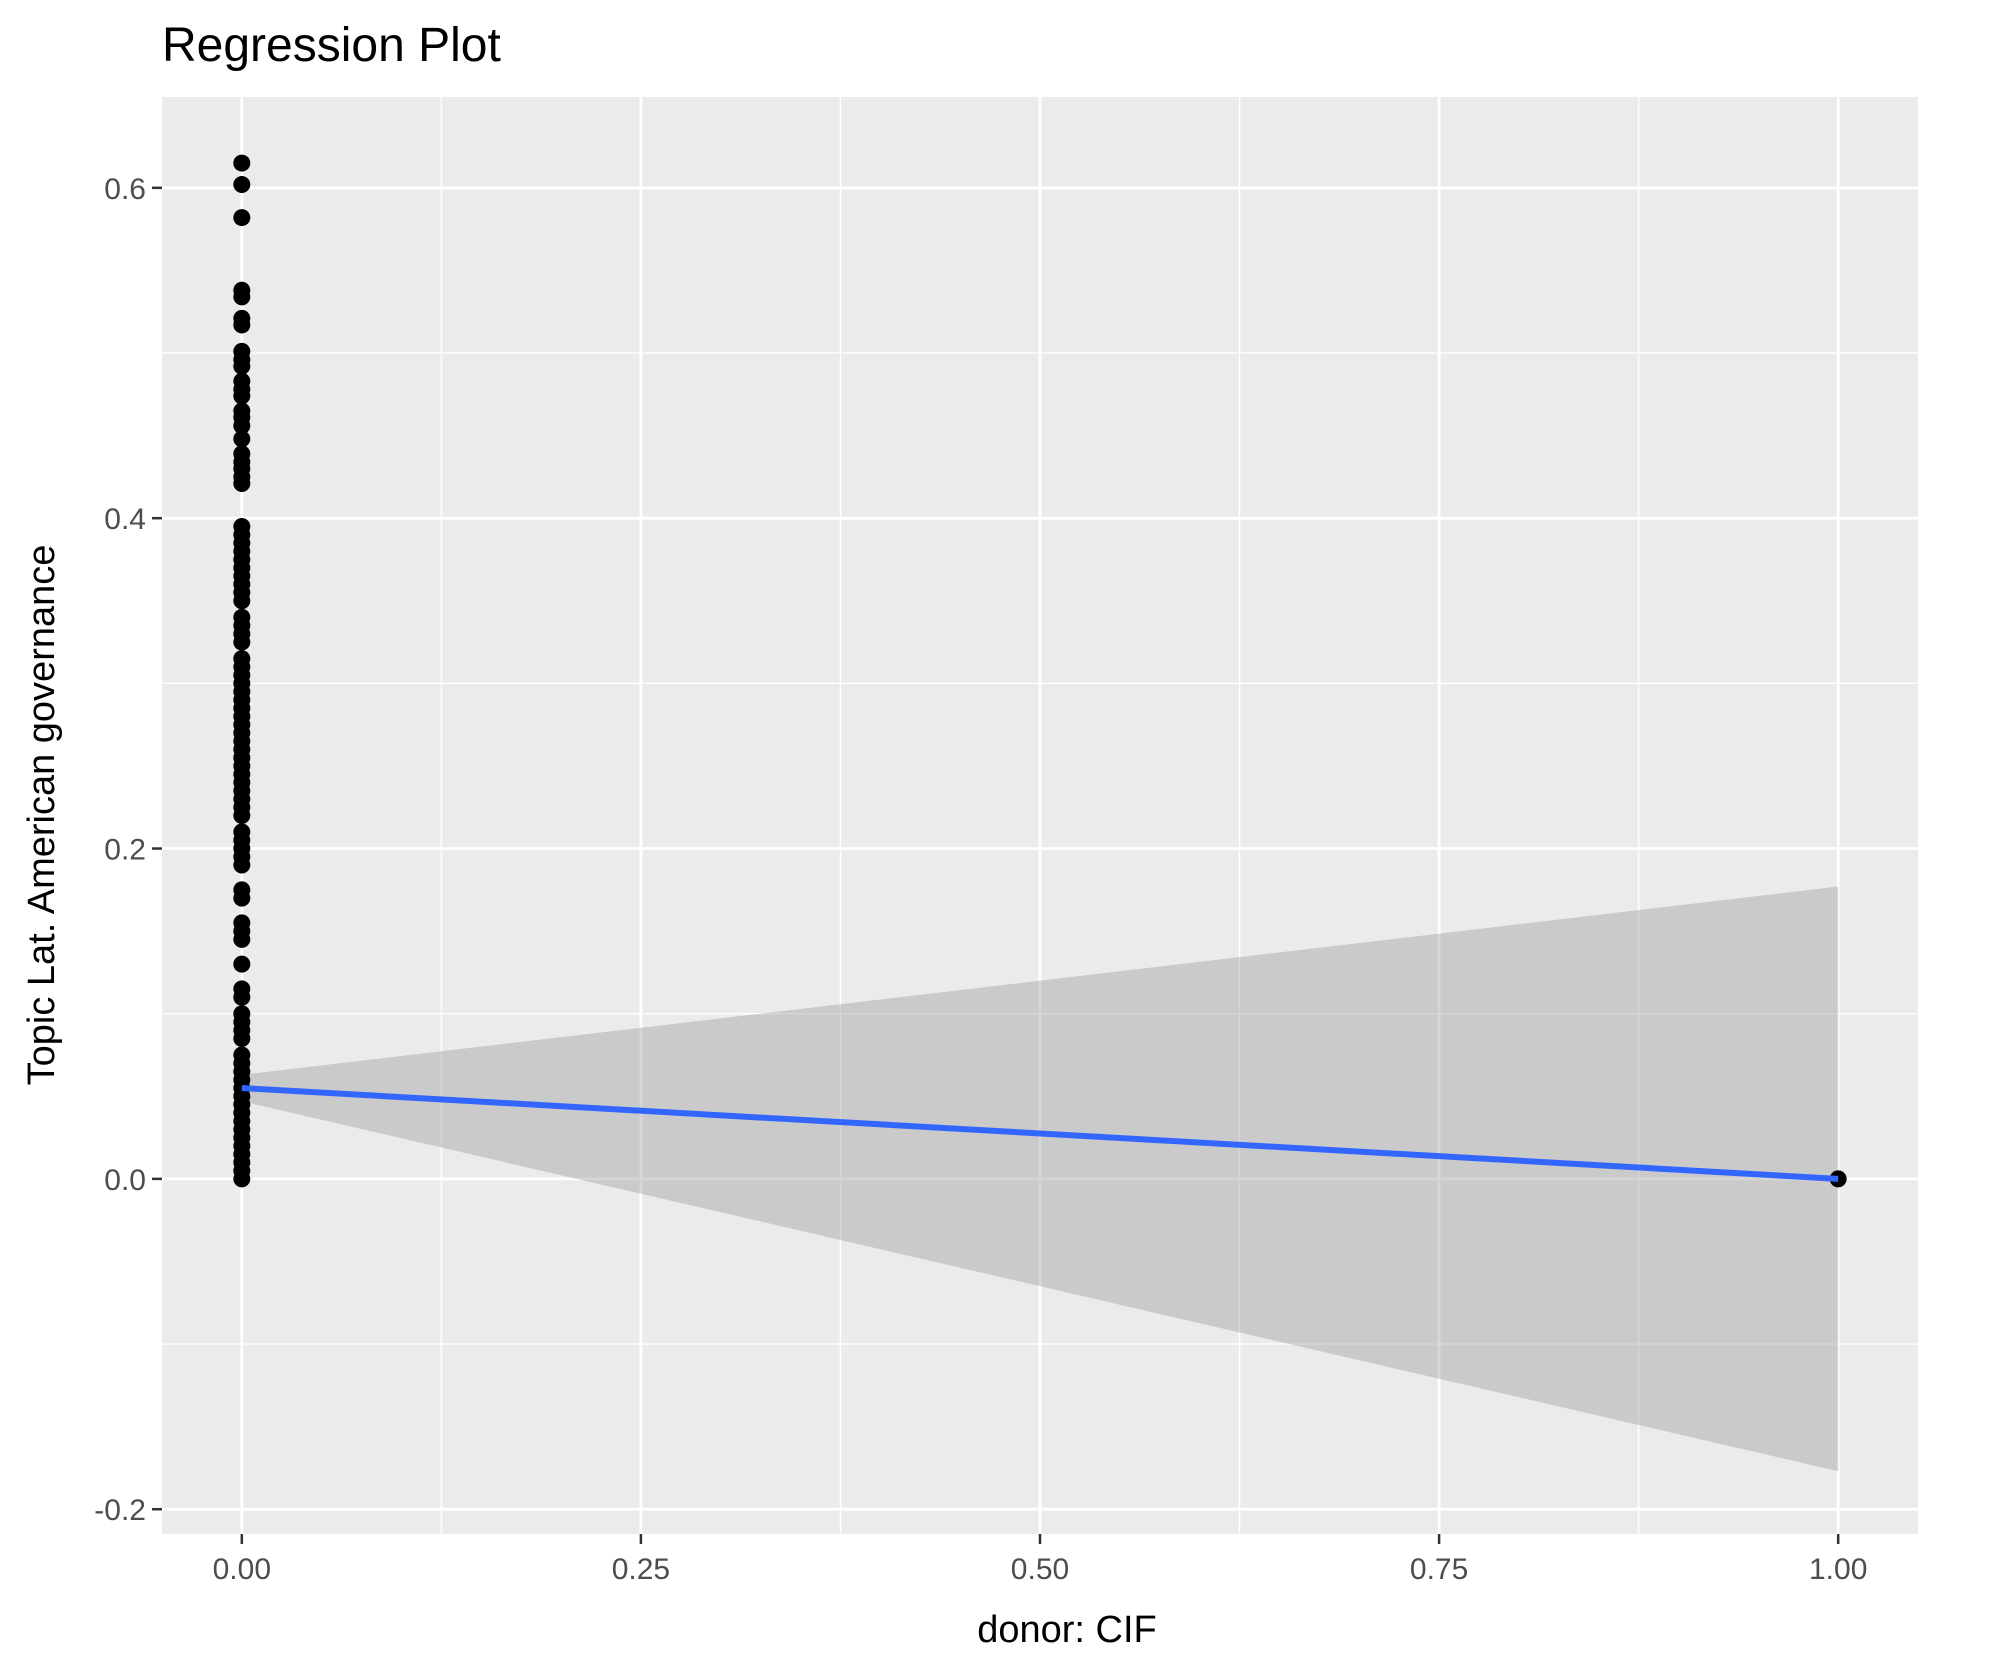 The image size is (1990, 1665). Describe the element at coordinates (120, 1510) in the screenshot. I see `y-tick-label: -0.2` at that location.